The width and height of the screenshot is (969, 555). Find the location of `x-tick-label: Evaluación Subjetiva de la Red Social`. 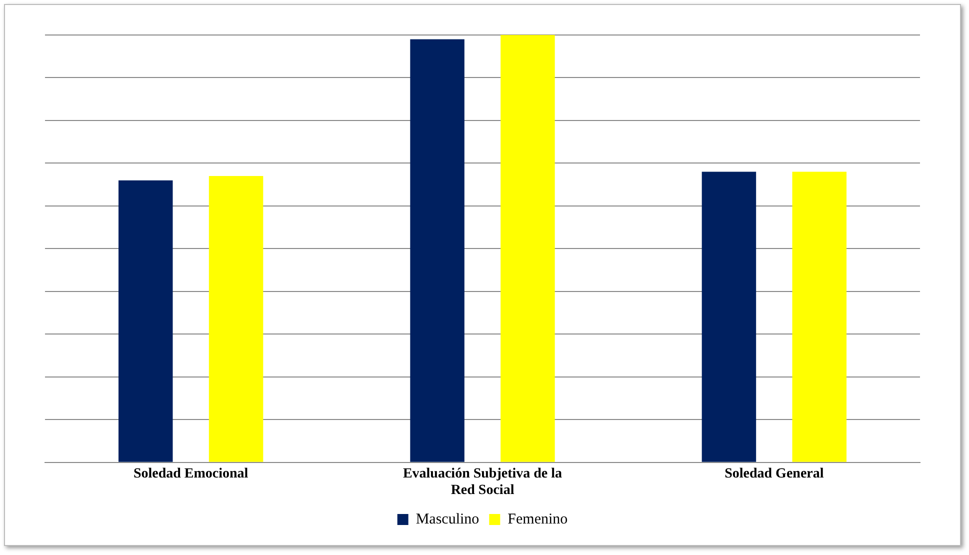

x-tick-label: Evaluación Subjetiva de la Red Social is located at coordinates (482, 482).